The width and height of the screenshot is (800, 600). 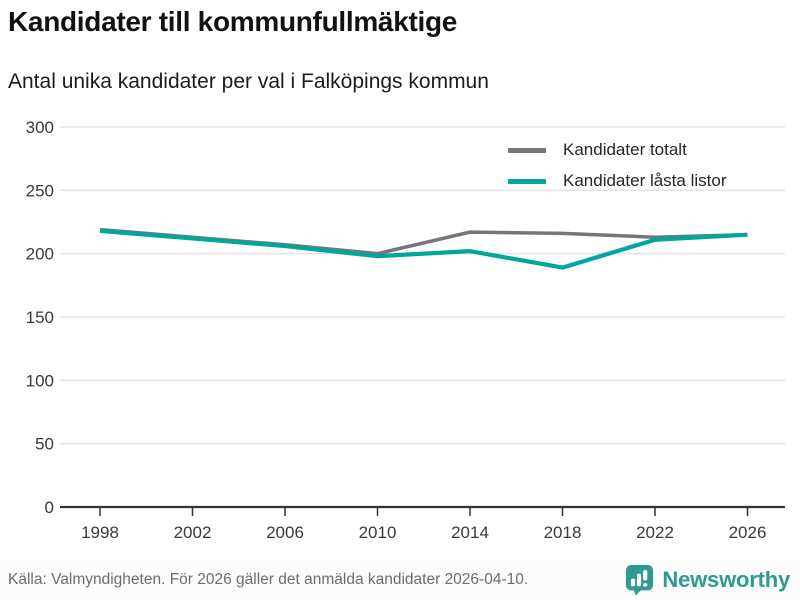 I want to click on legend-swatch-total, so click(x=527, y=150).